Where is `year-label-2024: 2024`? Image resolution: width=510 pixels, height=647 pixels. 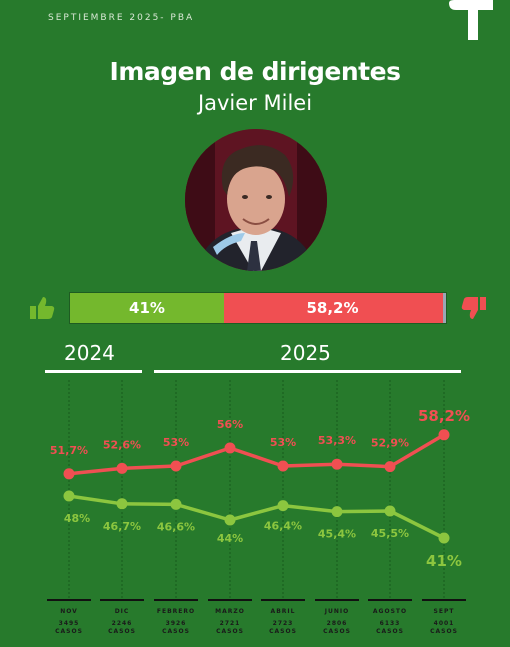 year-label-2024: 2024 is located at coordinates (89, 353).